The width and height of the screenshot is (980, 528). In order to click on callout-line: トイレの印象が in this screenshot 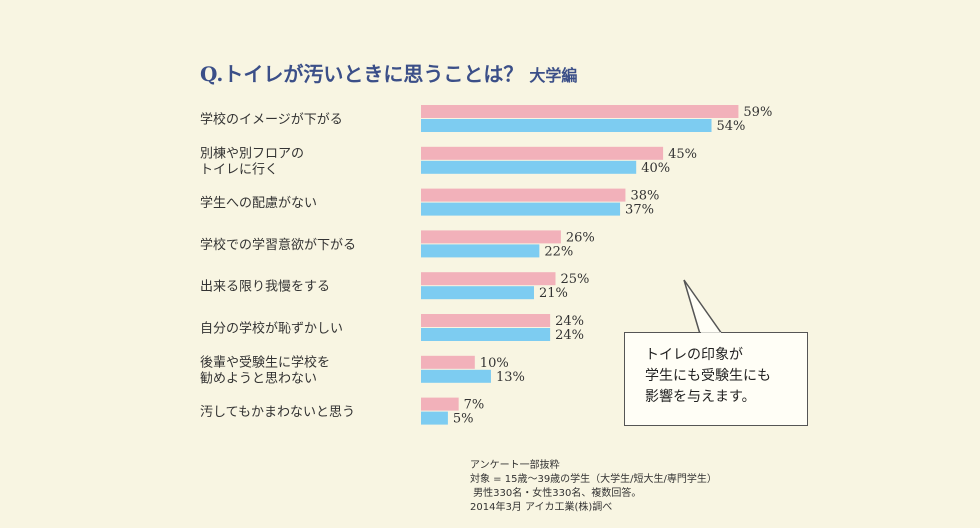, I will do `click(694, 355)`.